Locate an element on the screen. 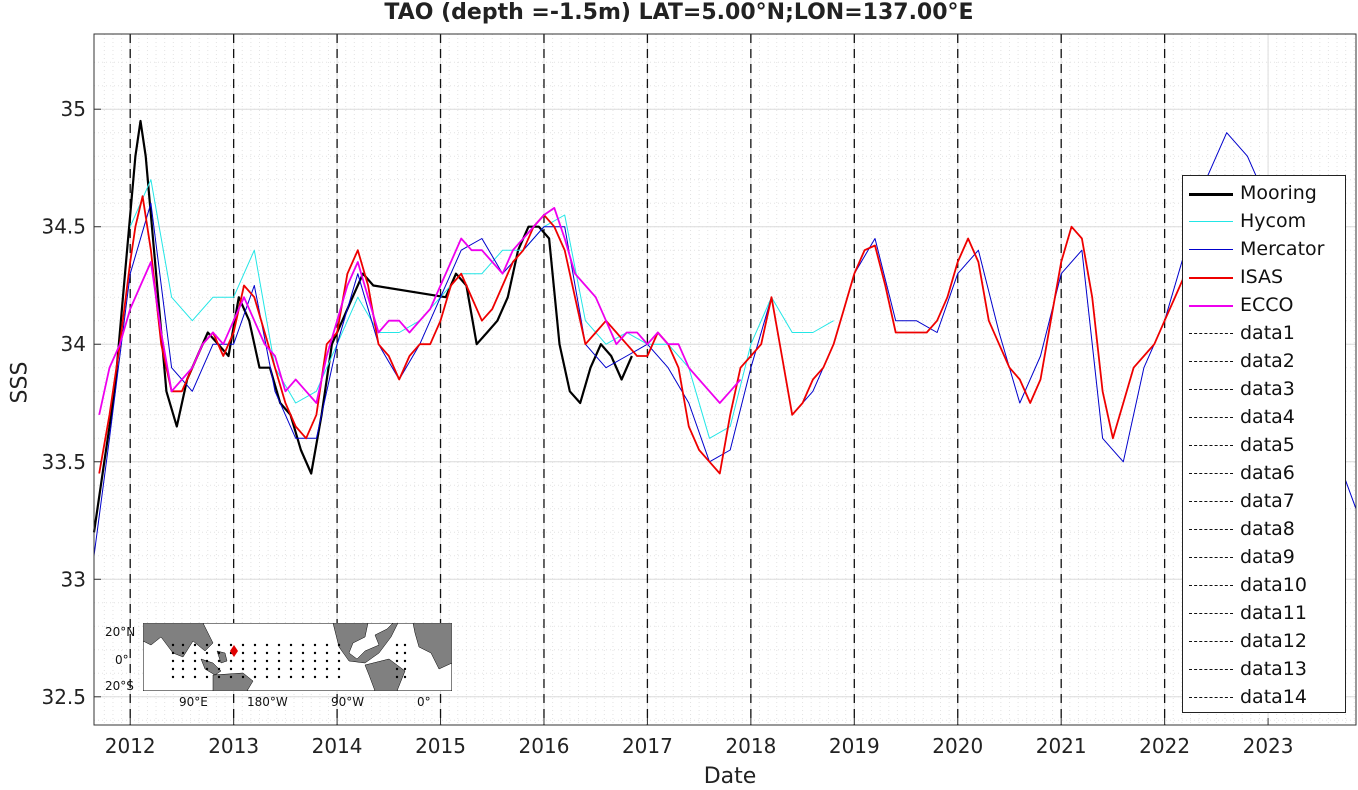 This screenshot has width=1358, height=790. station-marker is located at coordinates (234, 651).